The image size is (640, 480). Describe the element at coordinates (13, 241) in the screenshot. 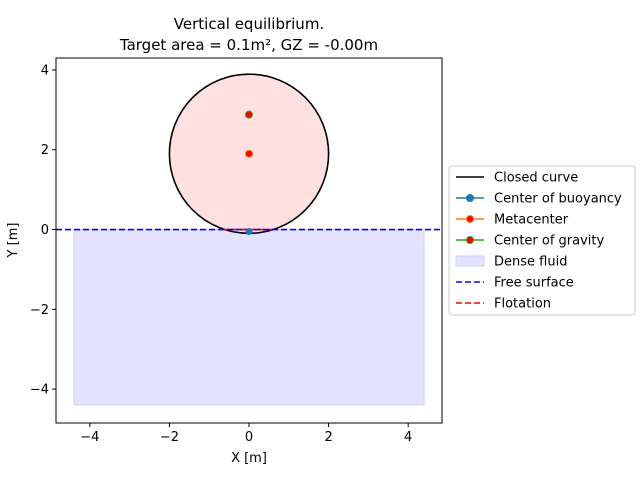

I see `y-axis-label: Y [m]` at that location.